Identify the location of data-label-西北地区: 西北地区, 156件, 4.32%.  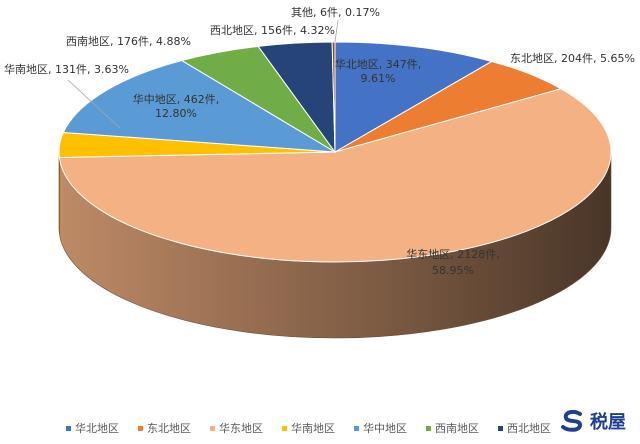
(272, 30).